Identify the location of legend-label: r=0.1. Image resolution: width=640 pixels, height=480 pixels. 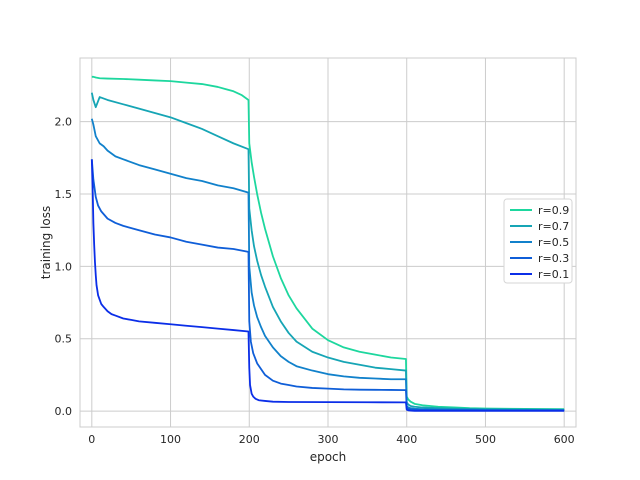
(553, 274).